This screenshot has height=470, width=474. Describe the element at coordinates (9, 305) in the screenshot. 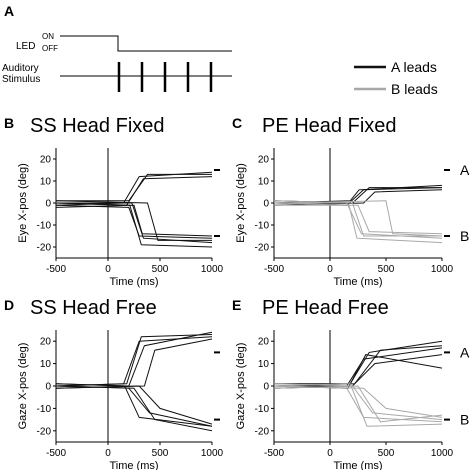

I see `panel-letter: D` at that location.